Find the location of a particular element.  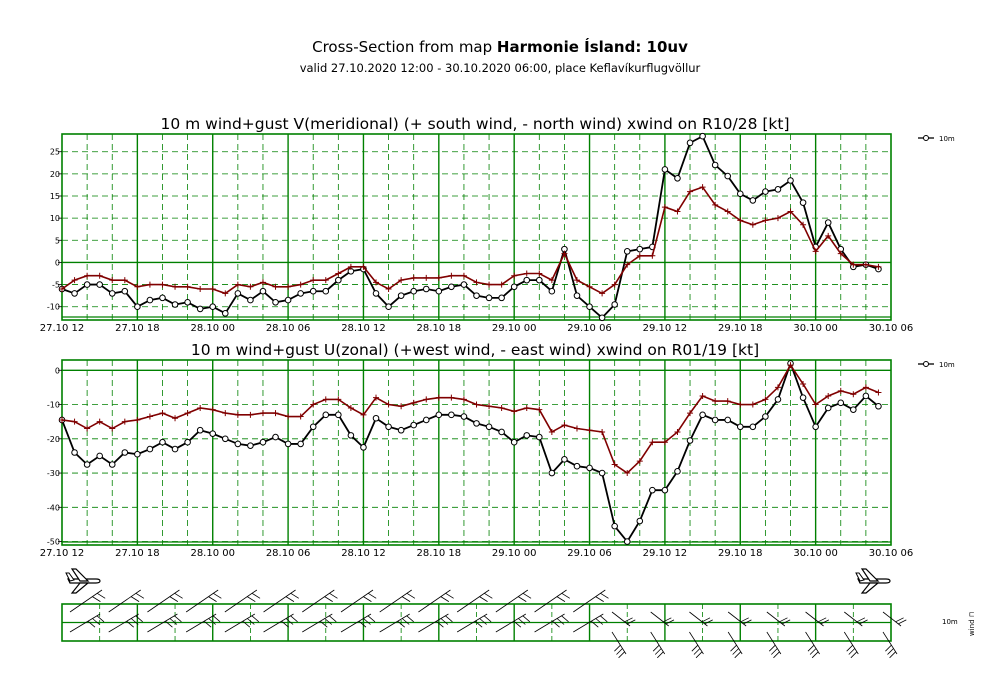

y-tick-label: 0 is located at coordinates (57, 262).